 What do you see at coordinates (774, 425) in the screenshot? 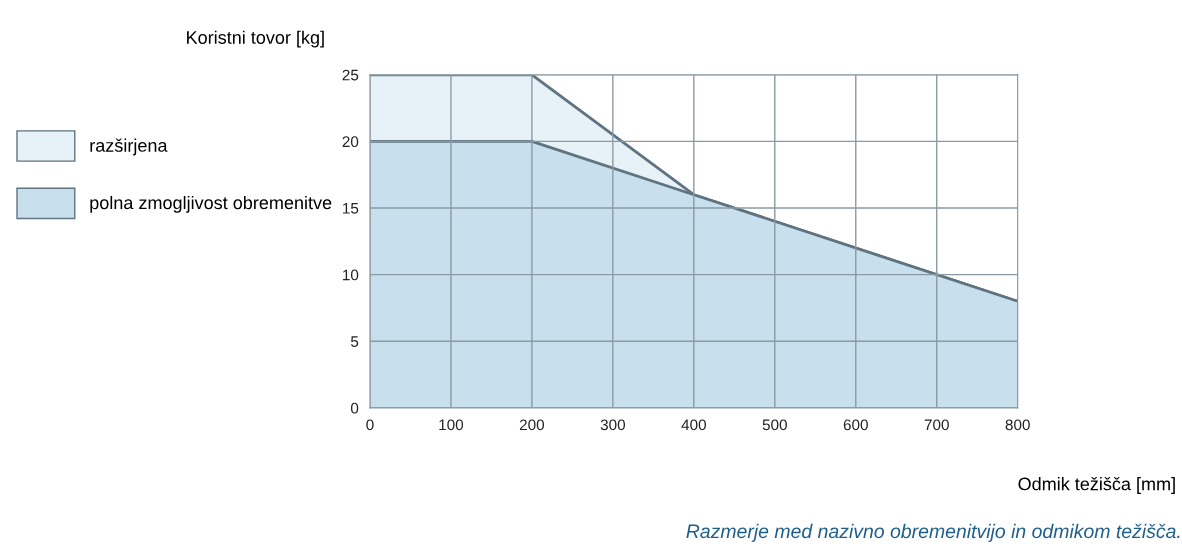
I see `x-tick-label: 500` at bounding box center [774, 425].